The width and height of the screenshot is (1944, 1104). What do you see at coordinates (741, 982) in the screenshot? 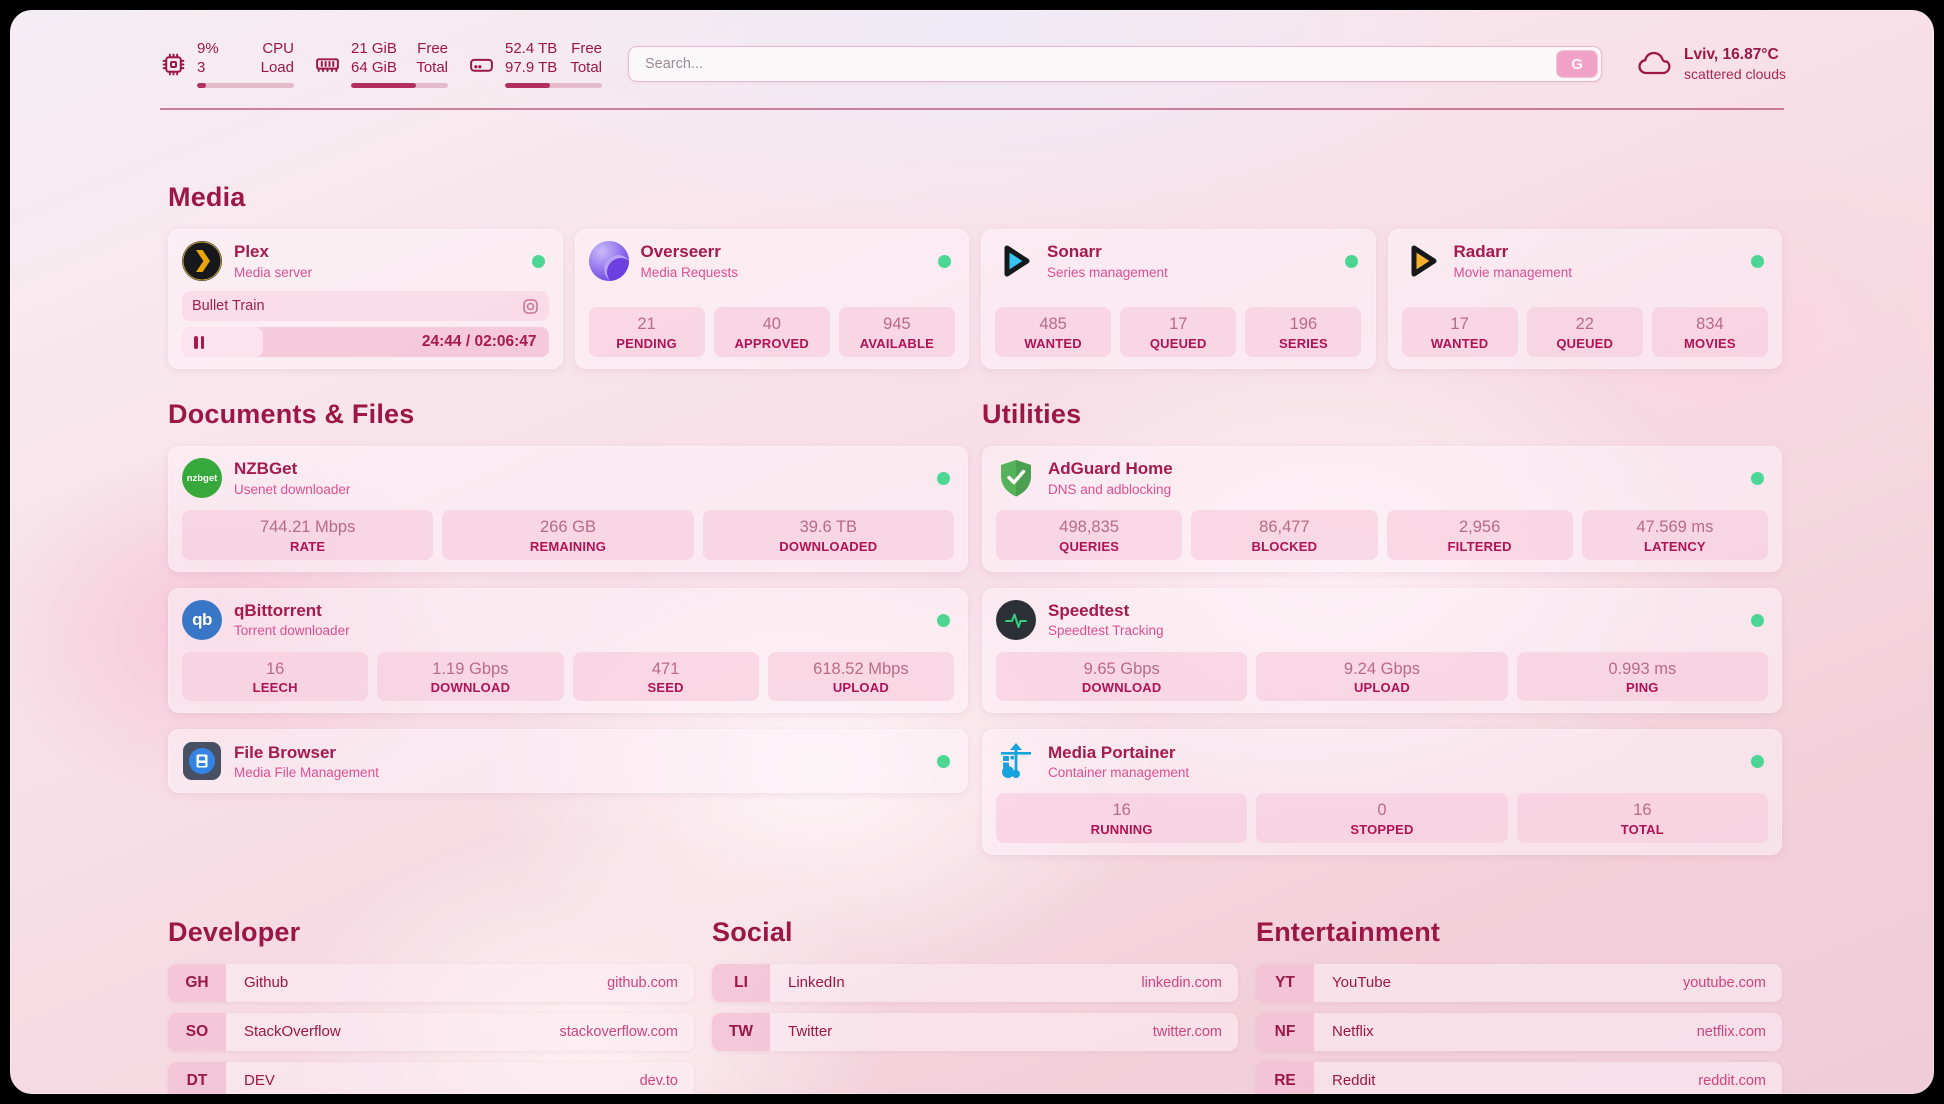
I see `bookmark-abbr: LI` at bounding box center [741, 982].